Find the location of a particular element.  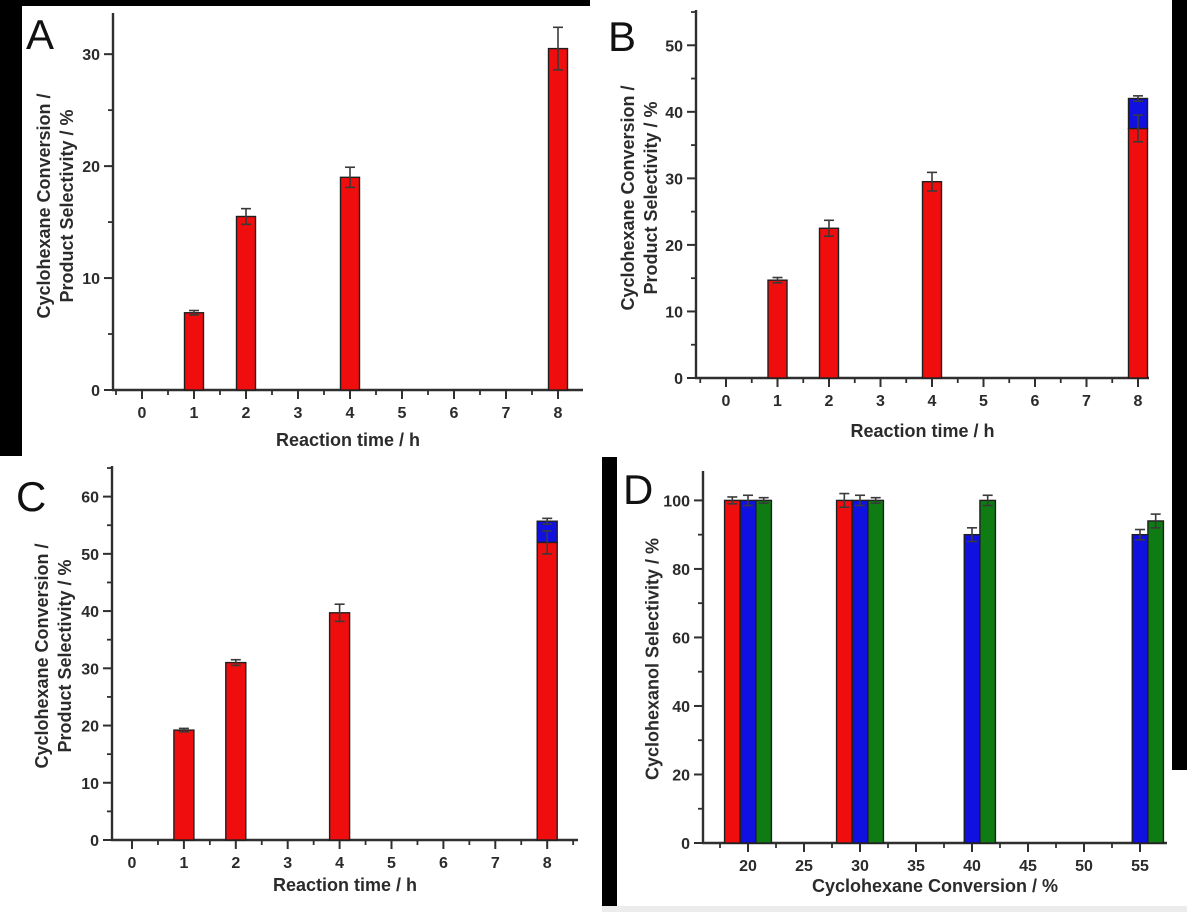

svg-text: 80 is located at coordinates (681, 570).